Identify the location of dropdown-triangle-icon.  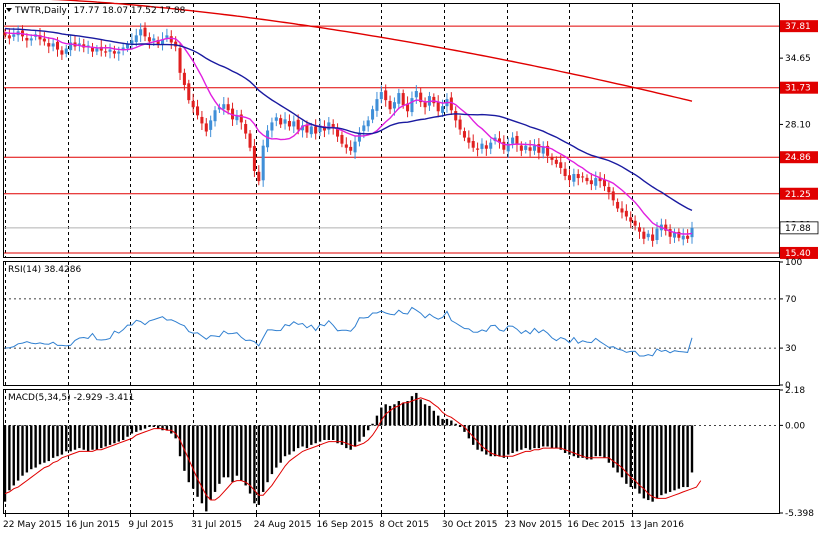
(9, 10).